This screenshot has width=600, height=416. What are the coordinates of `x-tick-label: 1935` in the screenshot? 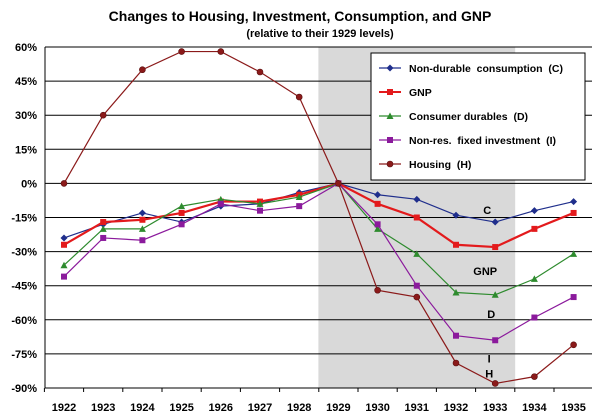 It's located at (573, 408).